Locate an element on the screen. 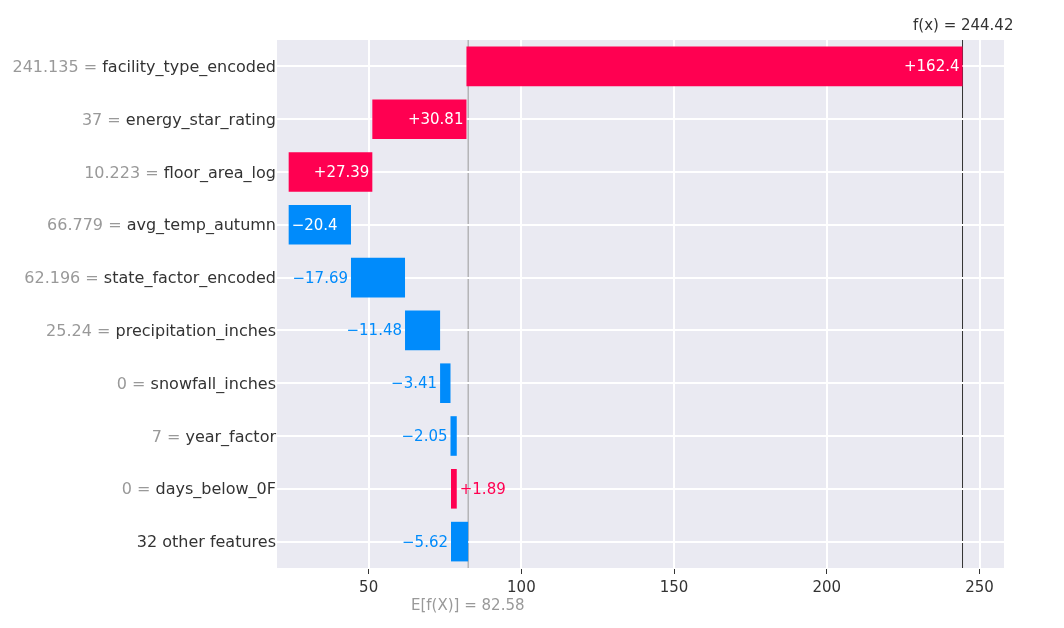 The width and height of the screenshot is (1064, 628). data-label: −2.05 is located at coordinates (424, 436).